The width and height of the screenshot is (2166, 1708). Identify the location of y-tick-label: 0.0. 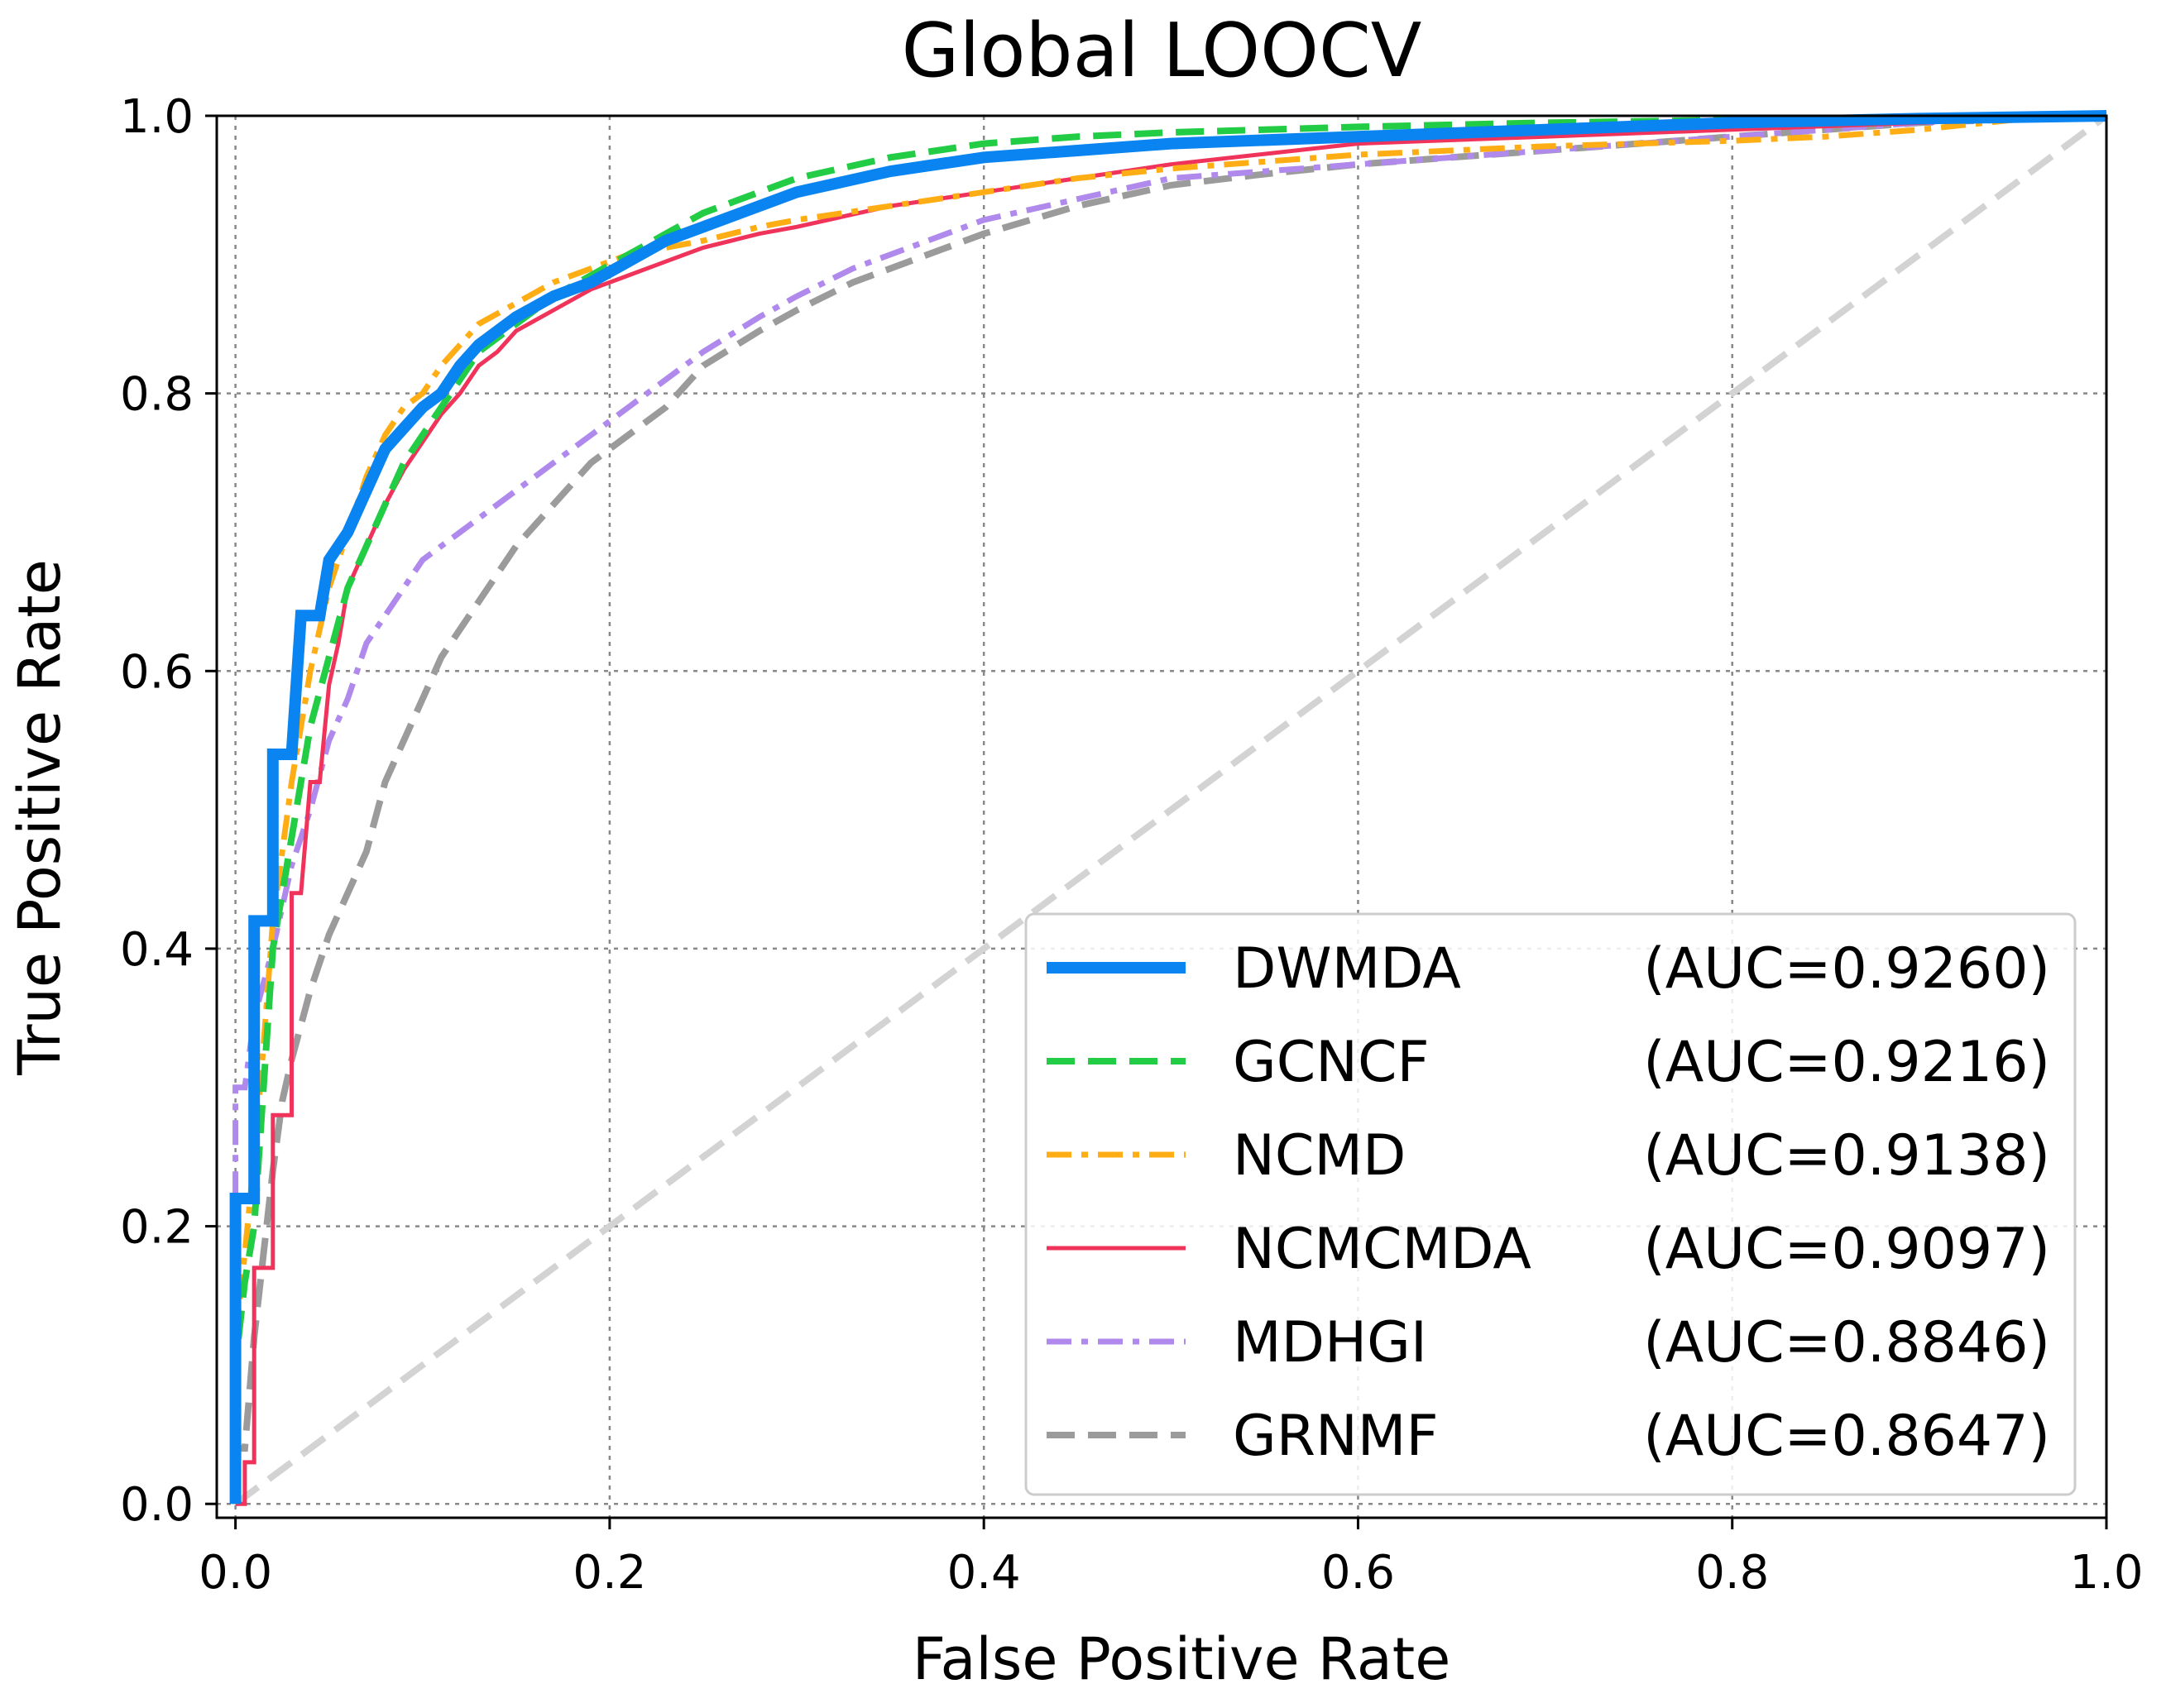
(157, 1505).